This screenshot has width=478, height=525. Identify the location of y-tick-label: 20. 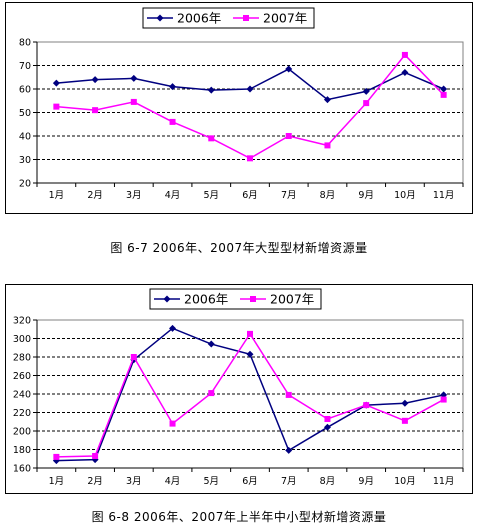
(25, 184).